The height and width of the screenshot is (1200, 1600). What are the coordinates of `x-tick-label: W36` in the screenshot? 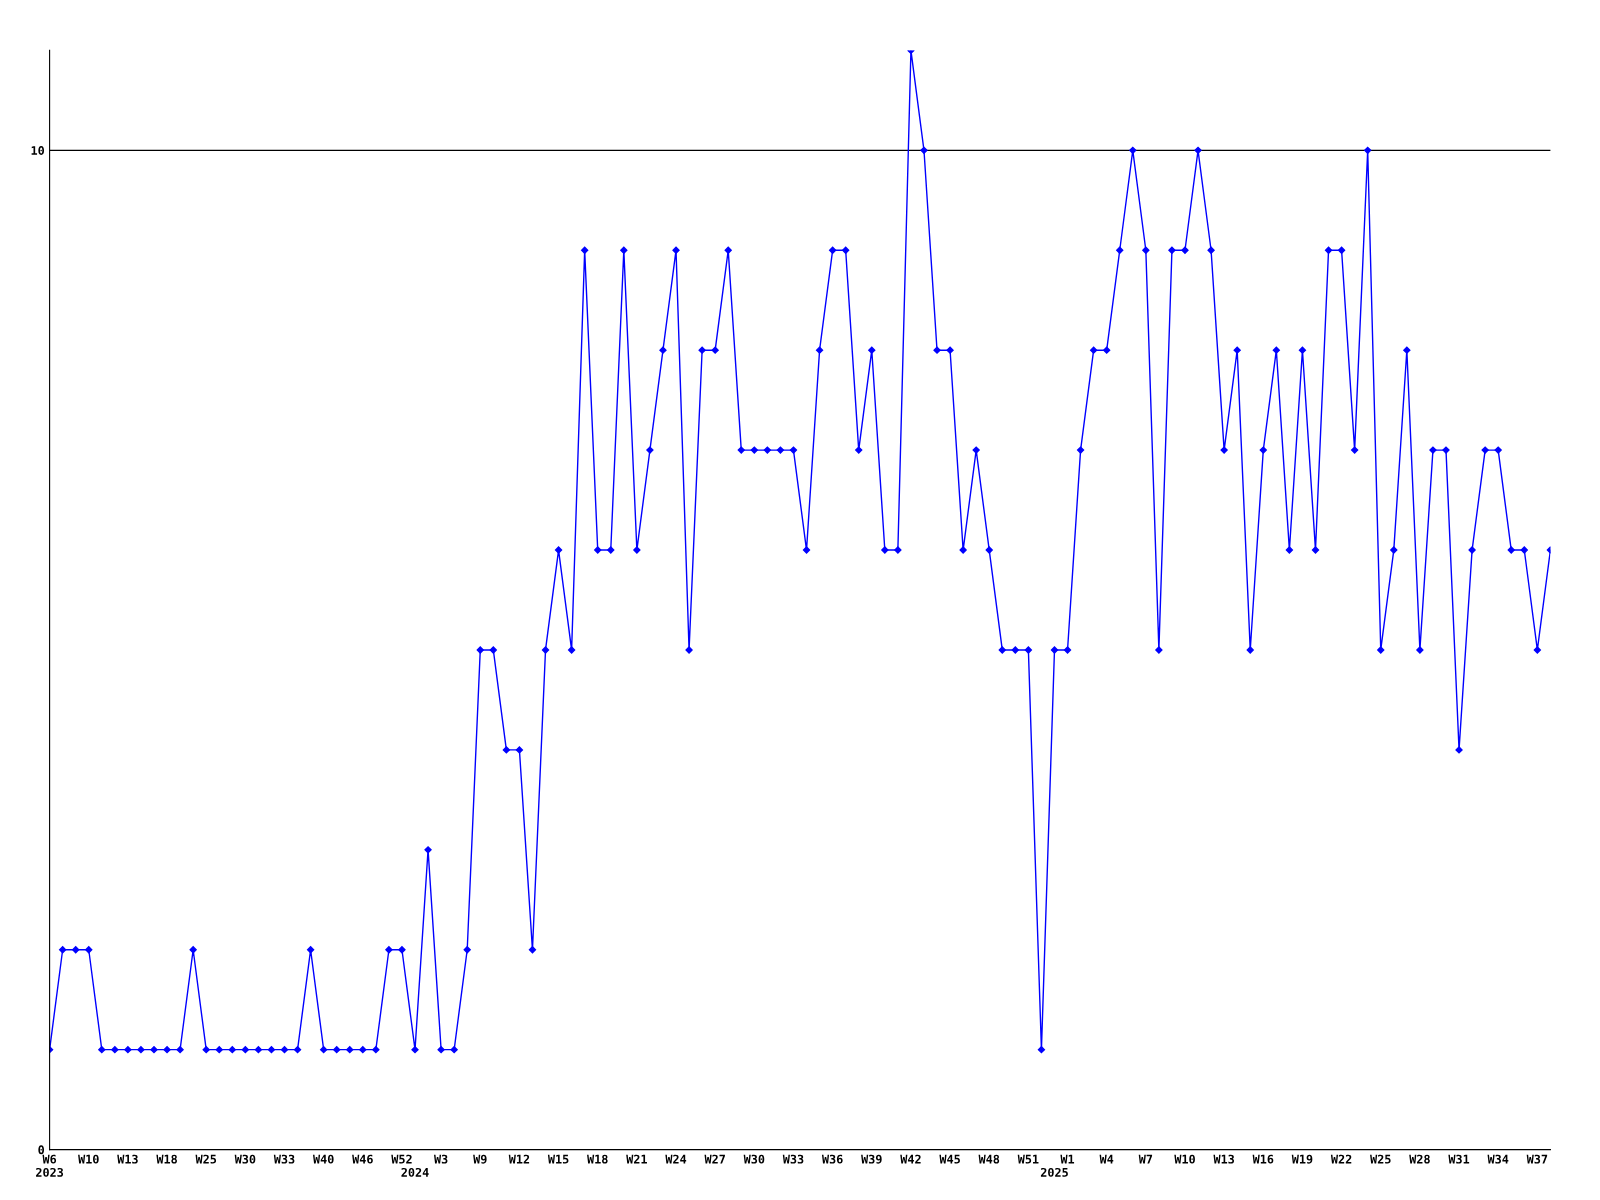 It's located at (832, 1159).